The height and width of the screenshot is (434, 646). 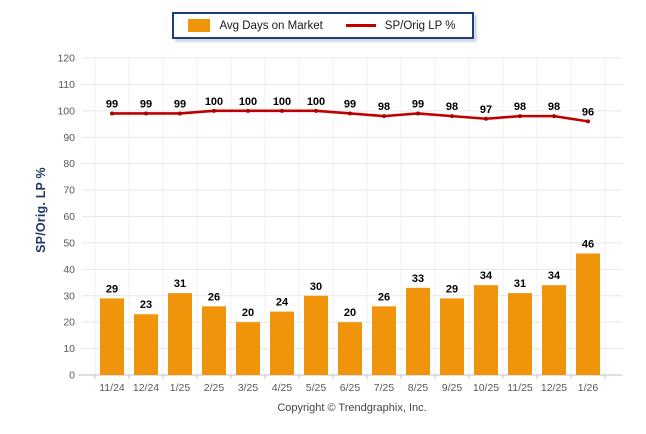 I want to click on x-tick-label: 11/25, so click(x=520, y=388).